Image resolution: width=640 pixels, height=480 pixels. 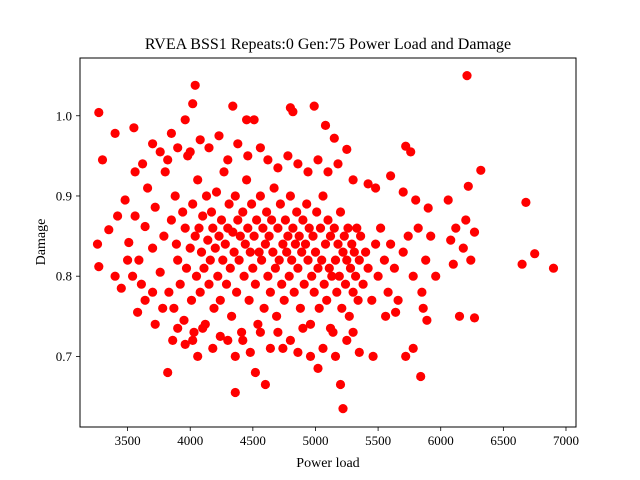 What do you see at coordinates (253, 440) in the screenshot?
I see `x-tick-label: 4500` at bounding box center [253, 440].